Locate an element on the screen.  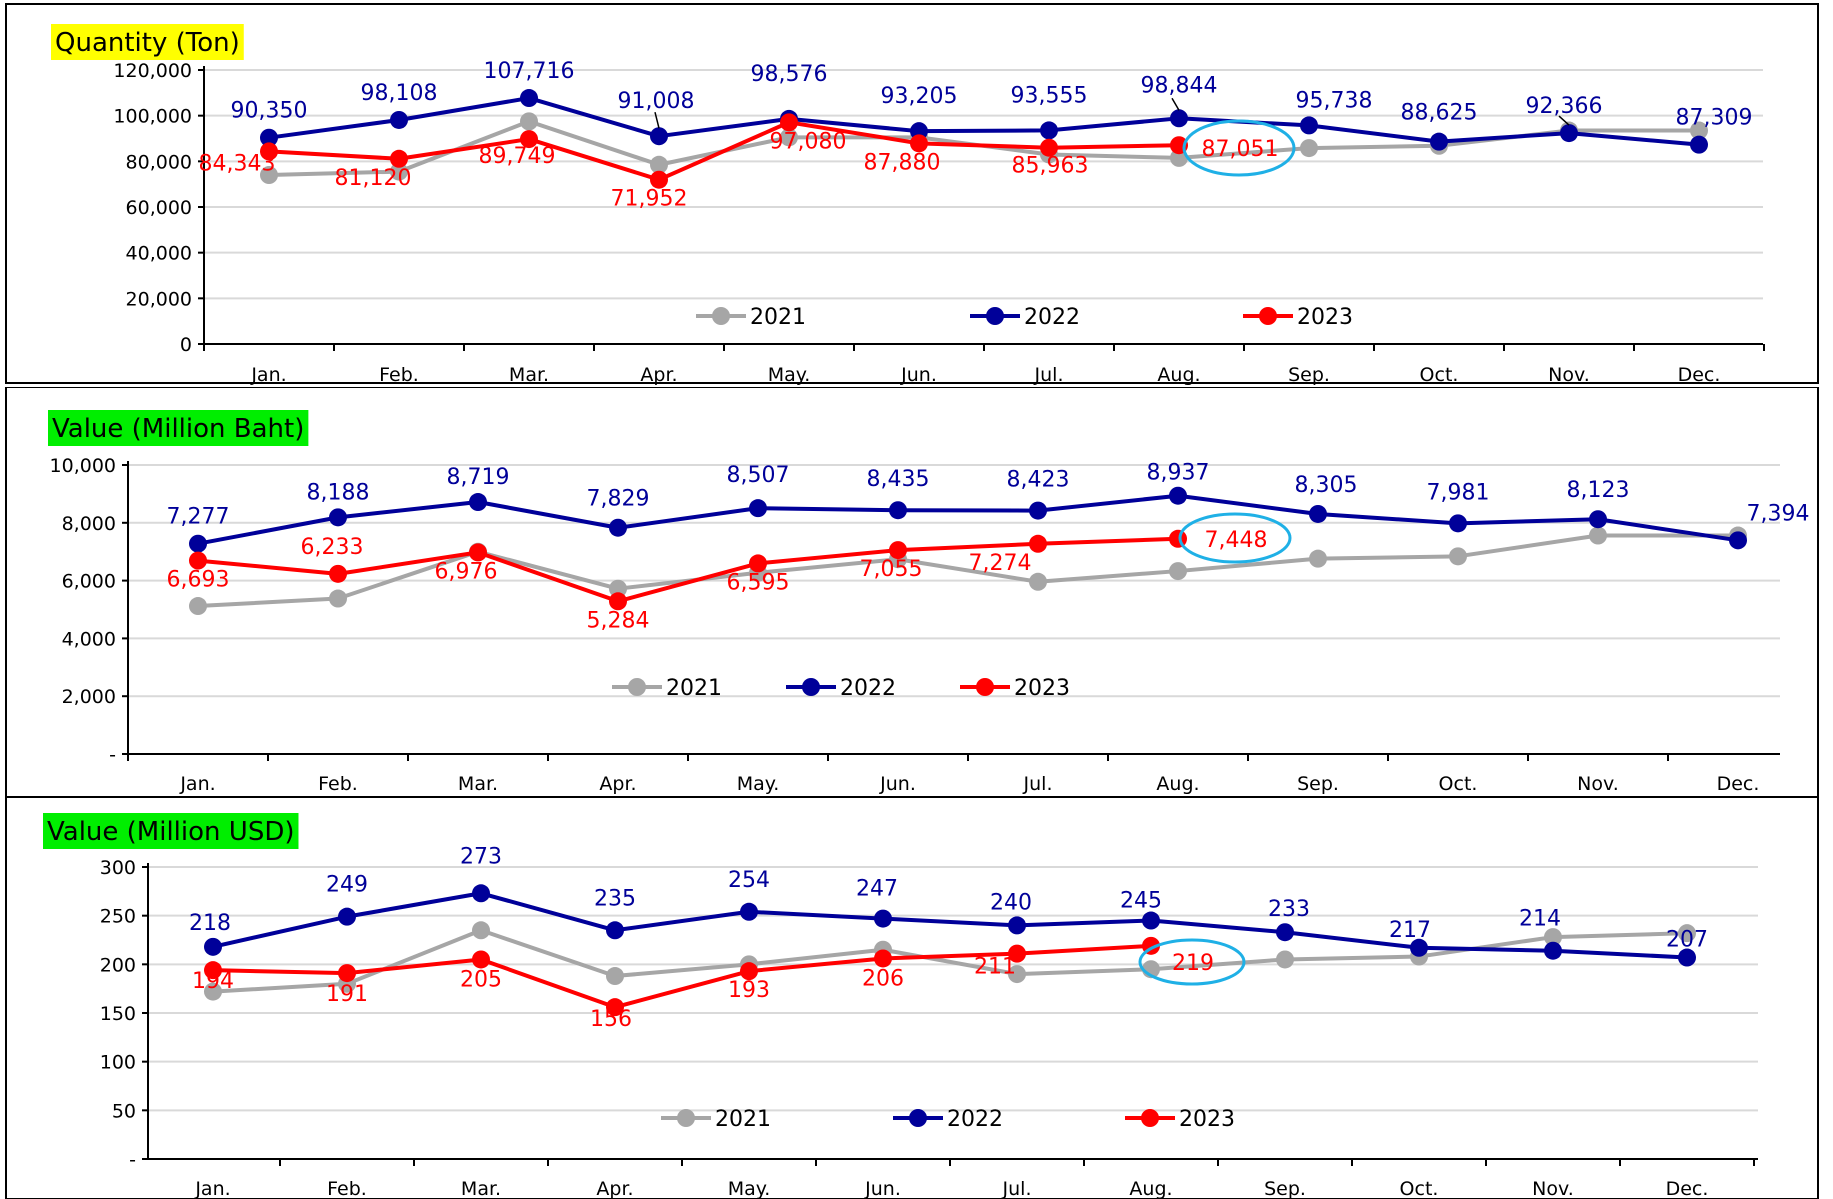
y-tick-label: 6,000 is located at coordinates (89, 582).